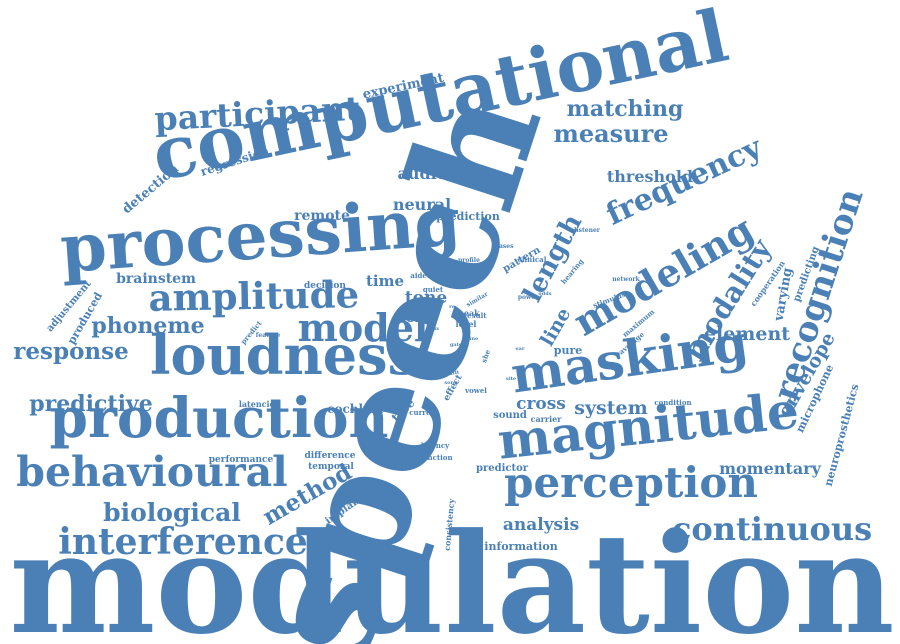  Describe the element at coordinates (547, 419) in the screenshot. I see `word-carrier: carrier` at that location.